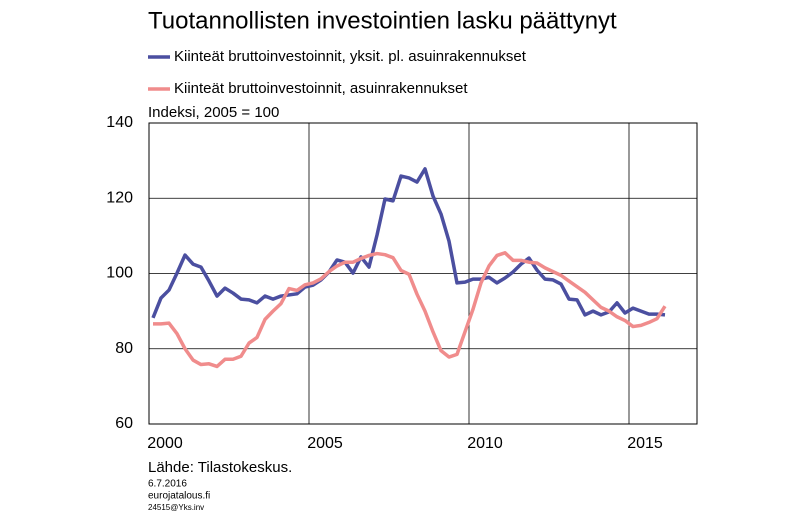  What do you see at coordinates (165, 443) in the screenshot?
I see `x-tick-label: 2000` at bounding box center [165, 443].